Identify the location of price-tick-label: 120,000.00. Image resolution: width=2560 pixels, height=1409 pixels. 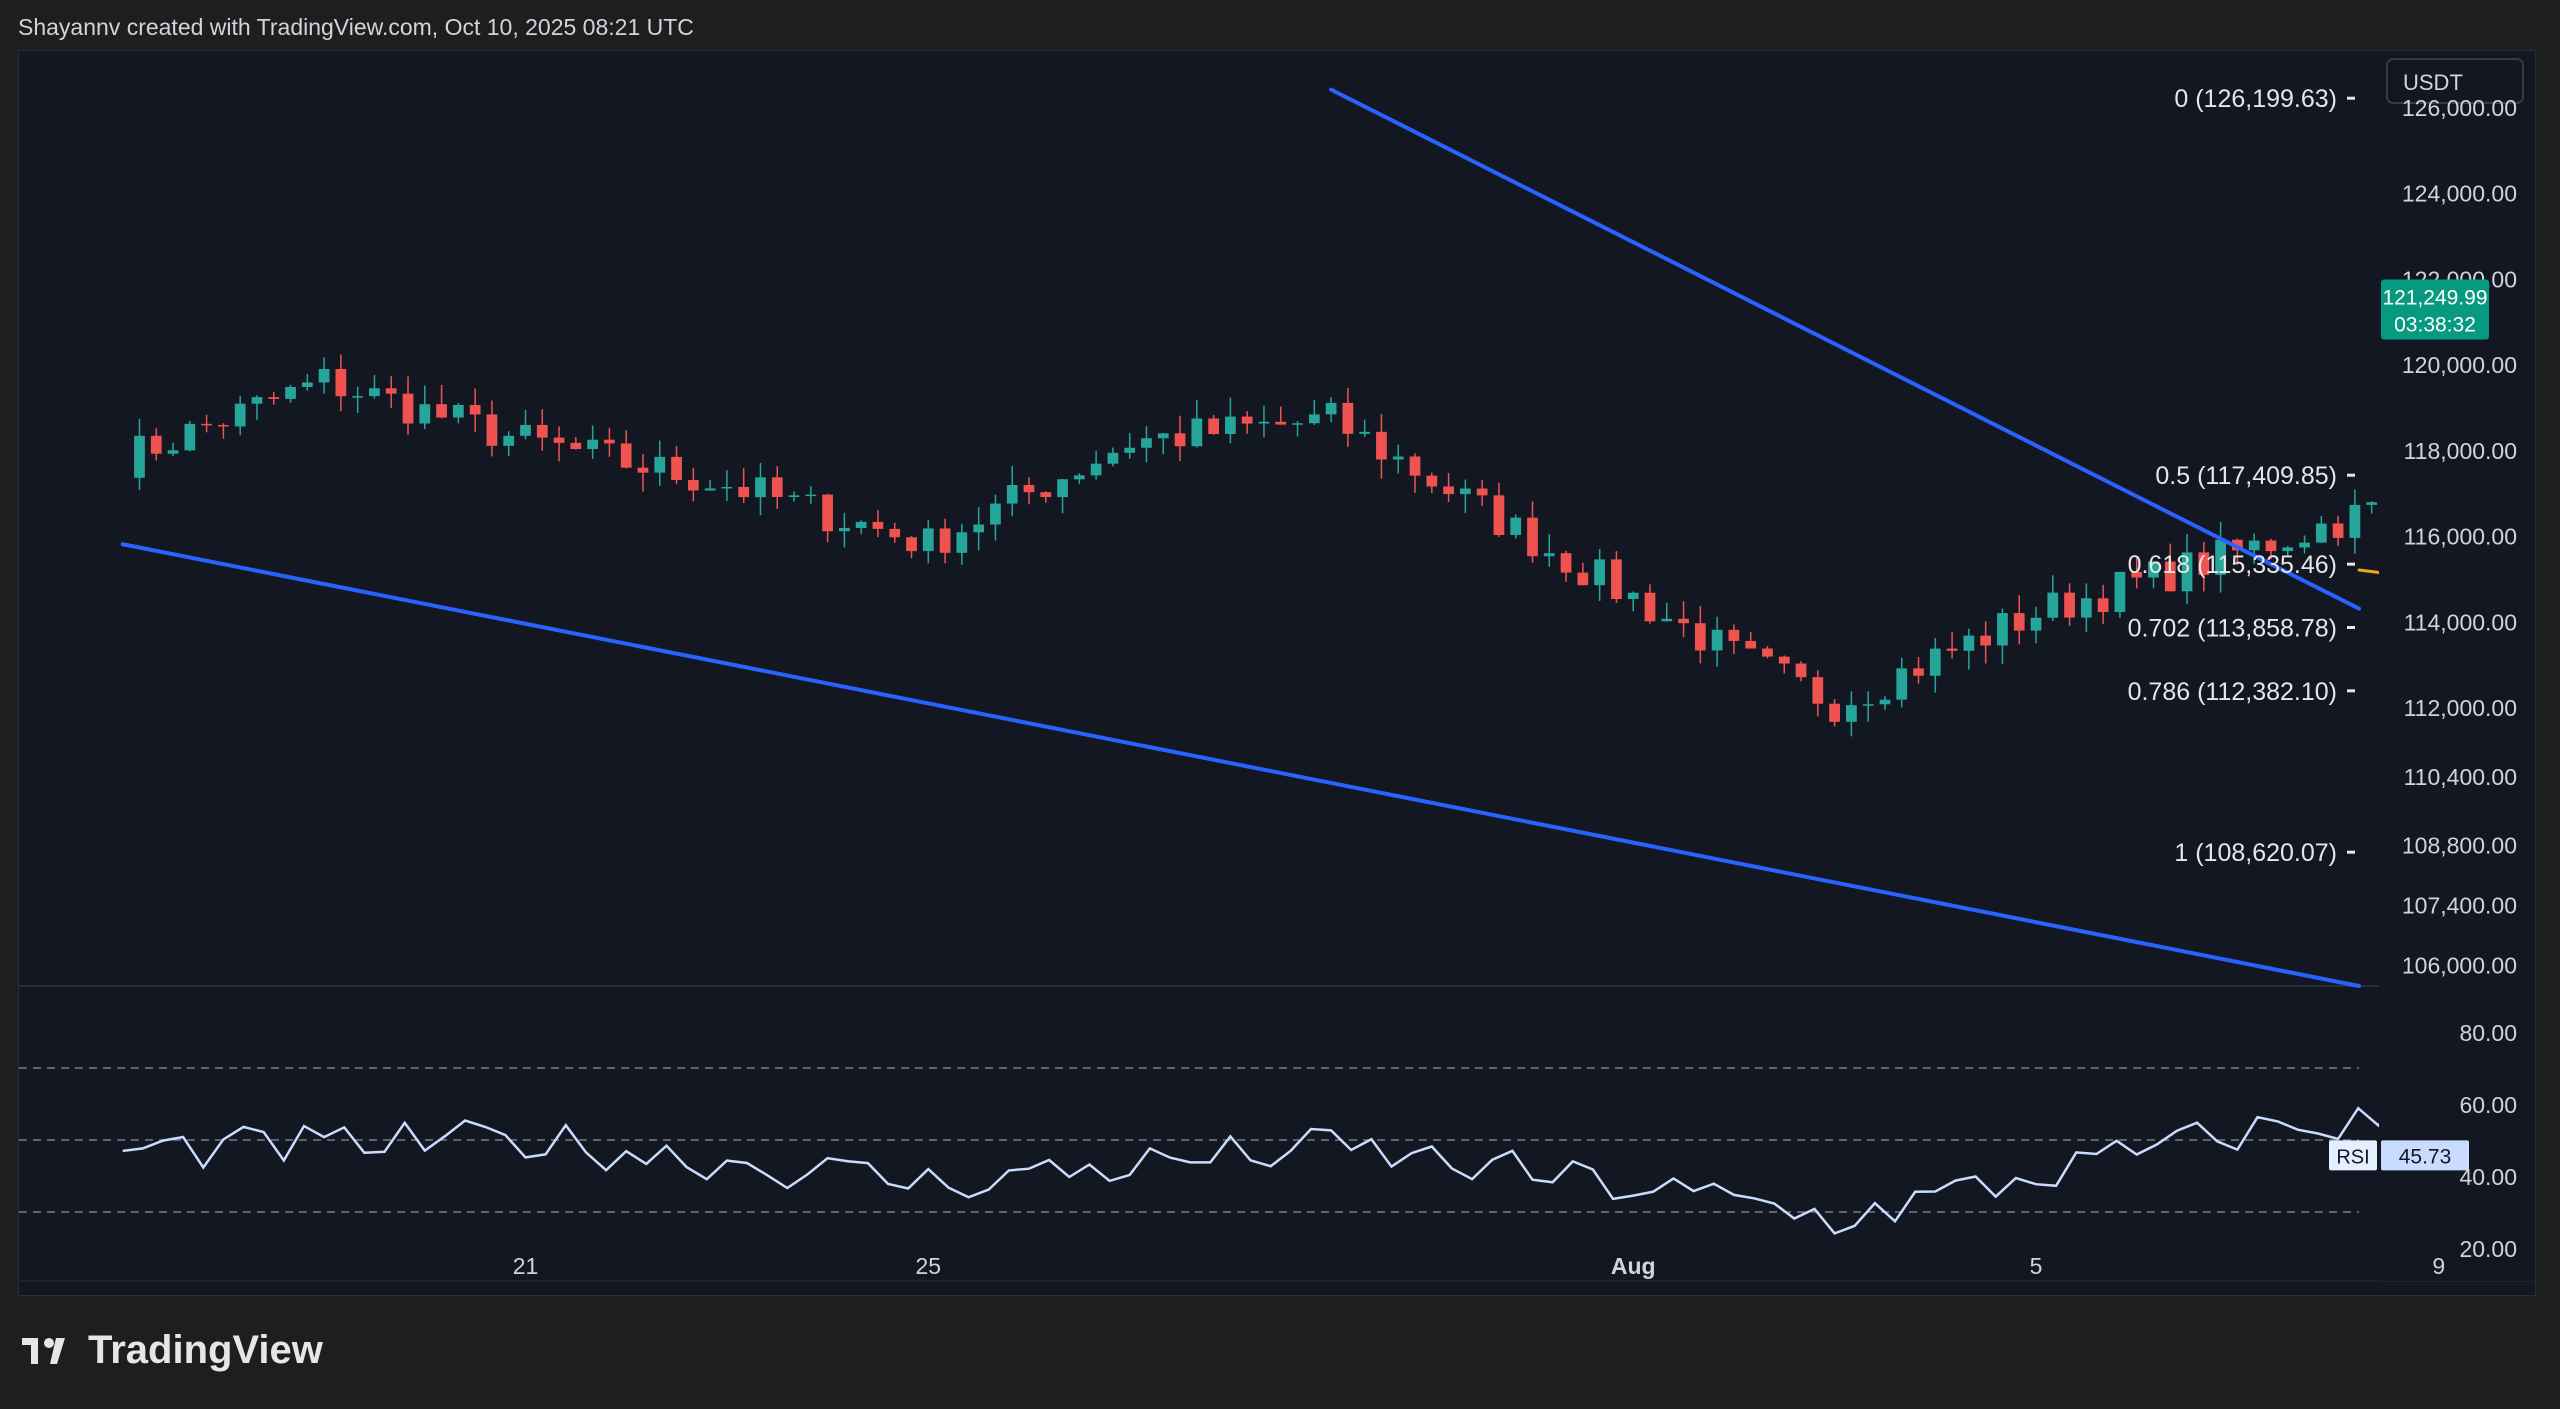
(2459, 365).